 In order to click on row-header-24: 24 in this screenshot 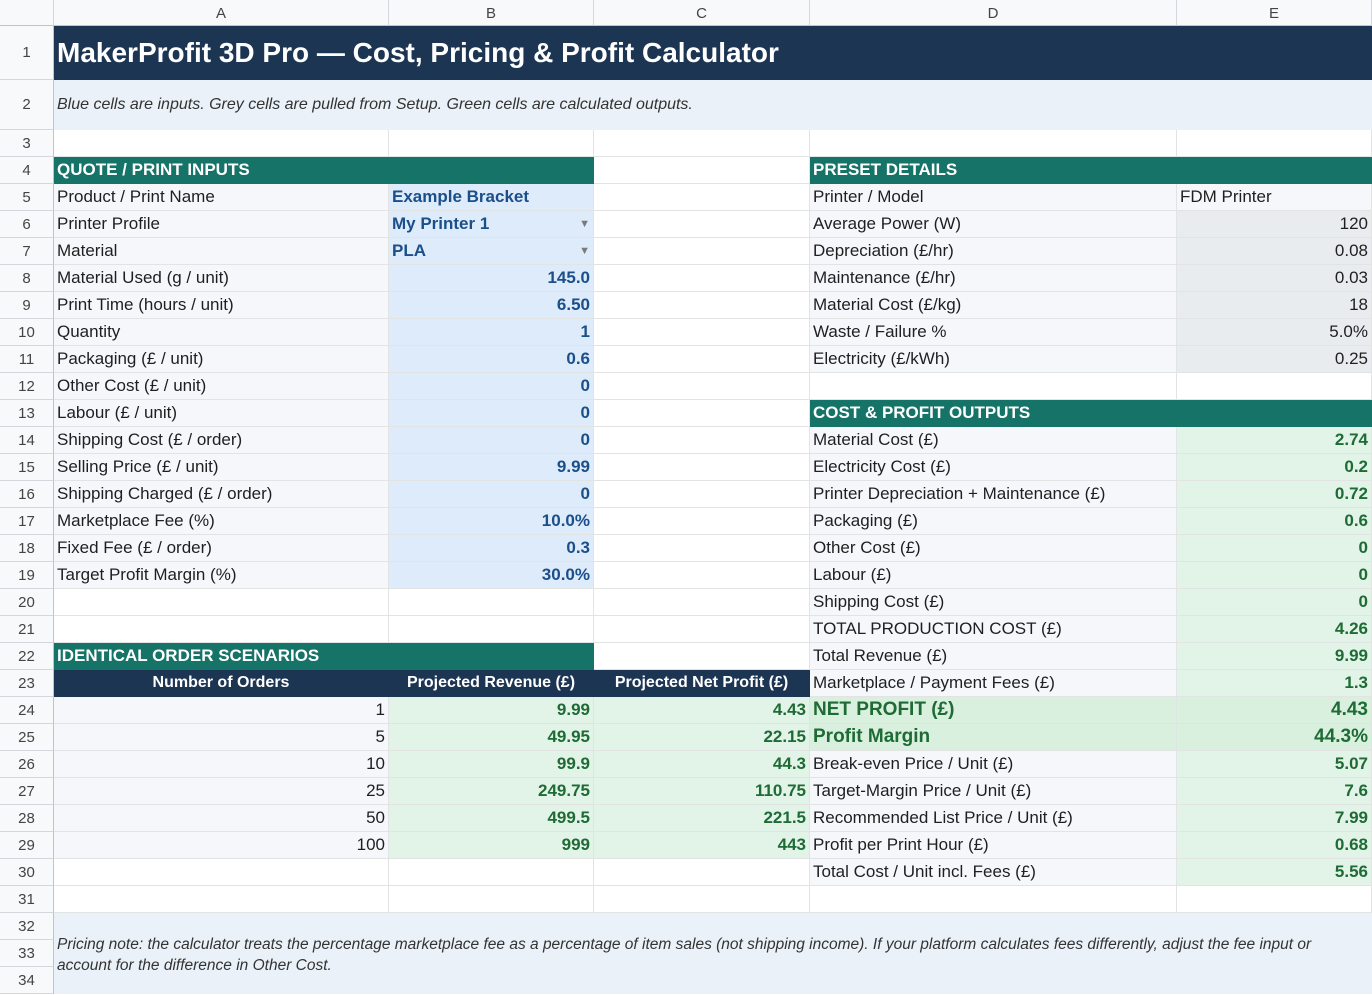, I will do `click(27, 710)`.